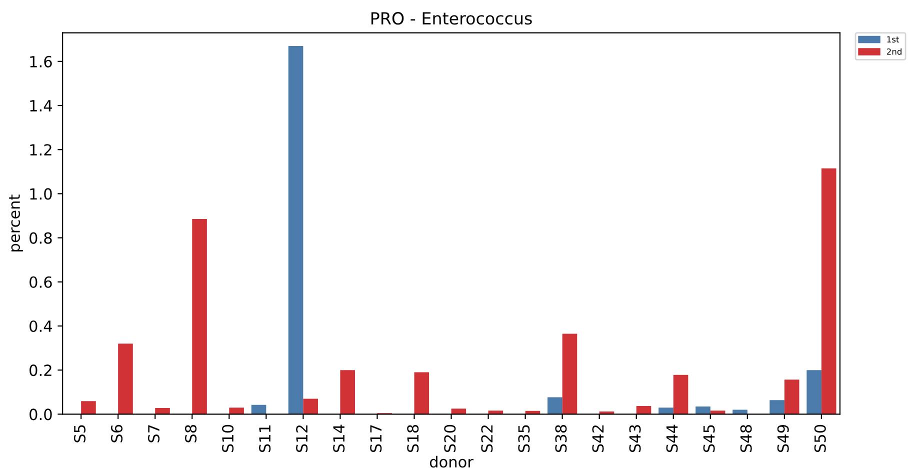  I want to click on y-tick-label: 1.2, so click(41, 150).